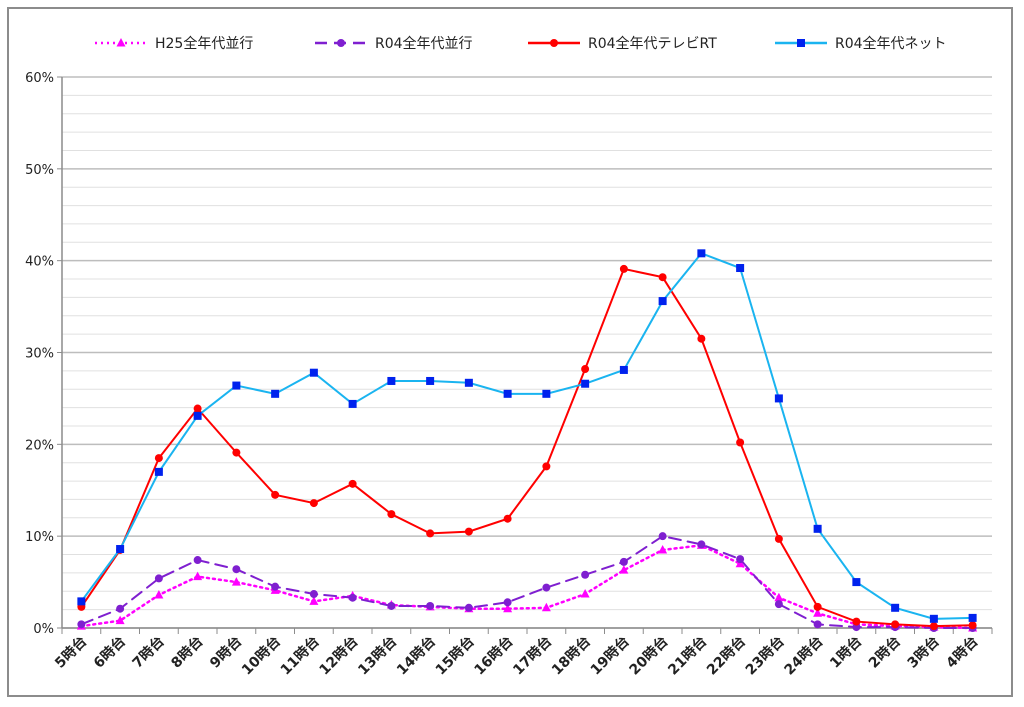 Image resolution: width=1024 pixels, height=707 pixels. What do you see at coordinates (300, 656) in the screenshot?
I see `x-tick-label: 11時台` at bounding box center [300, 656].